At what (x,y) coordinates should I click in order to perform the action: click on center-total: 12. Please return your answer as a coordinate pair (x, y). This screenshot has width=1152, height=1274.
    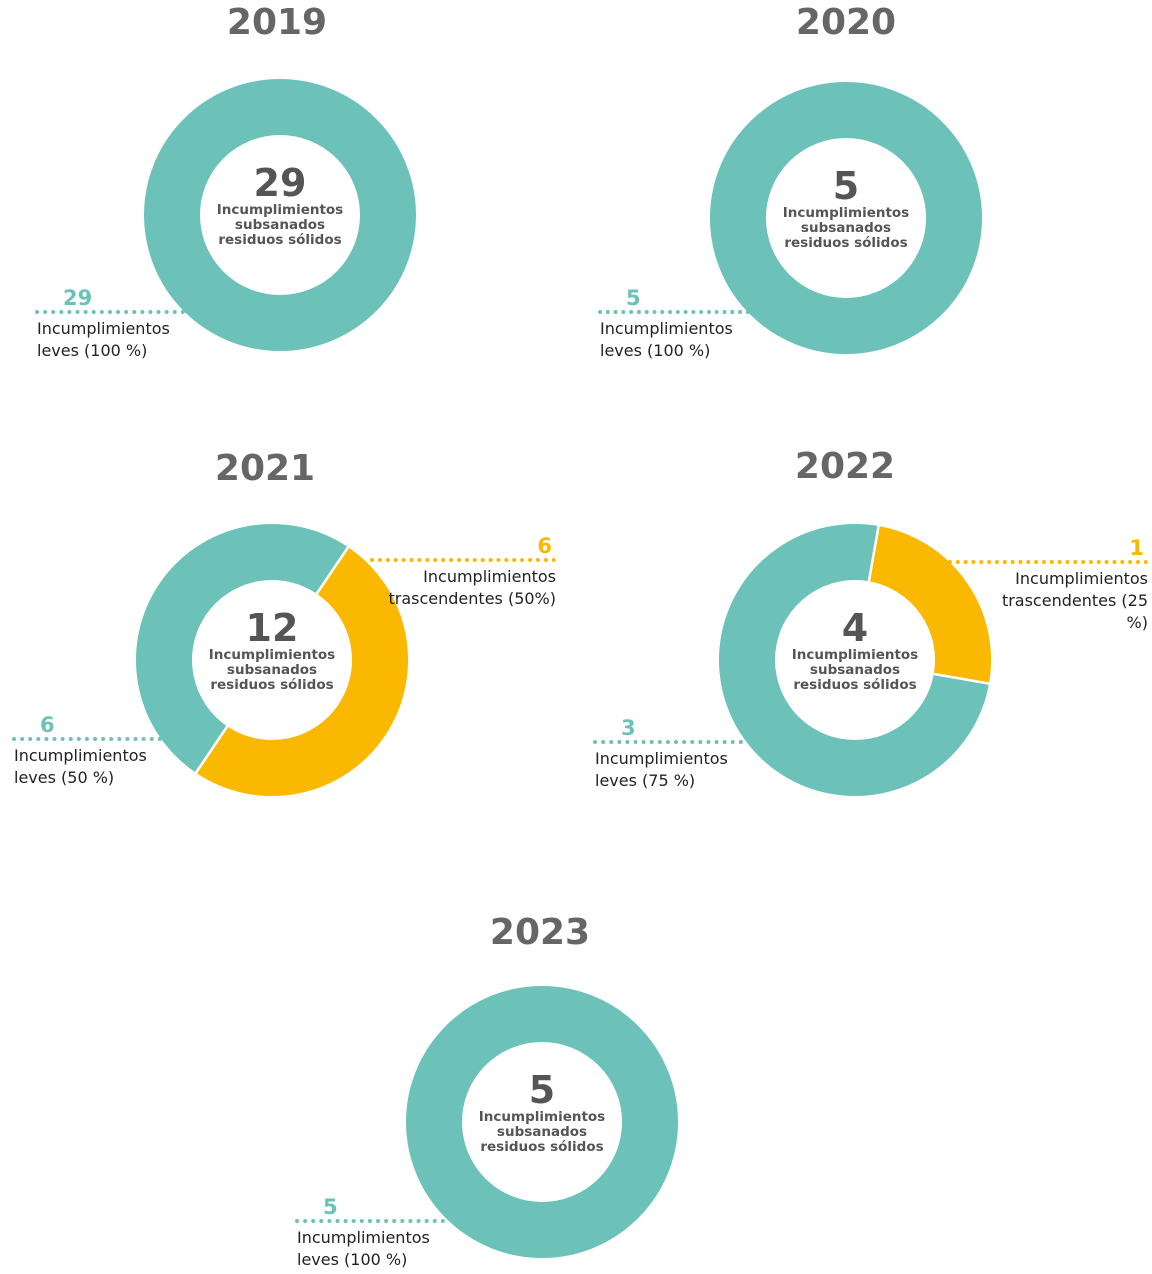
    Looking at the image, I should click on (272, 628).